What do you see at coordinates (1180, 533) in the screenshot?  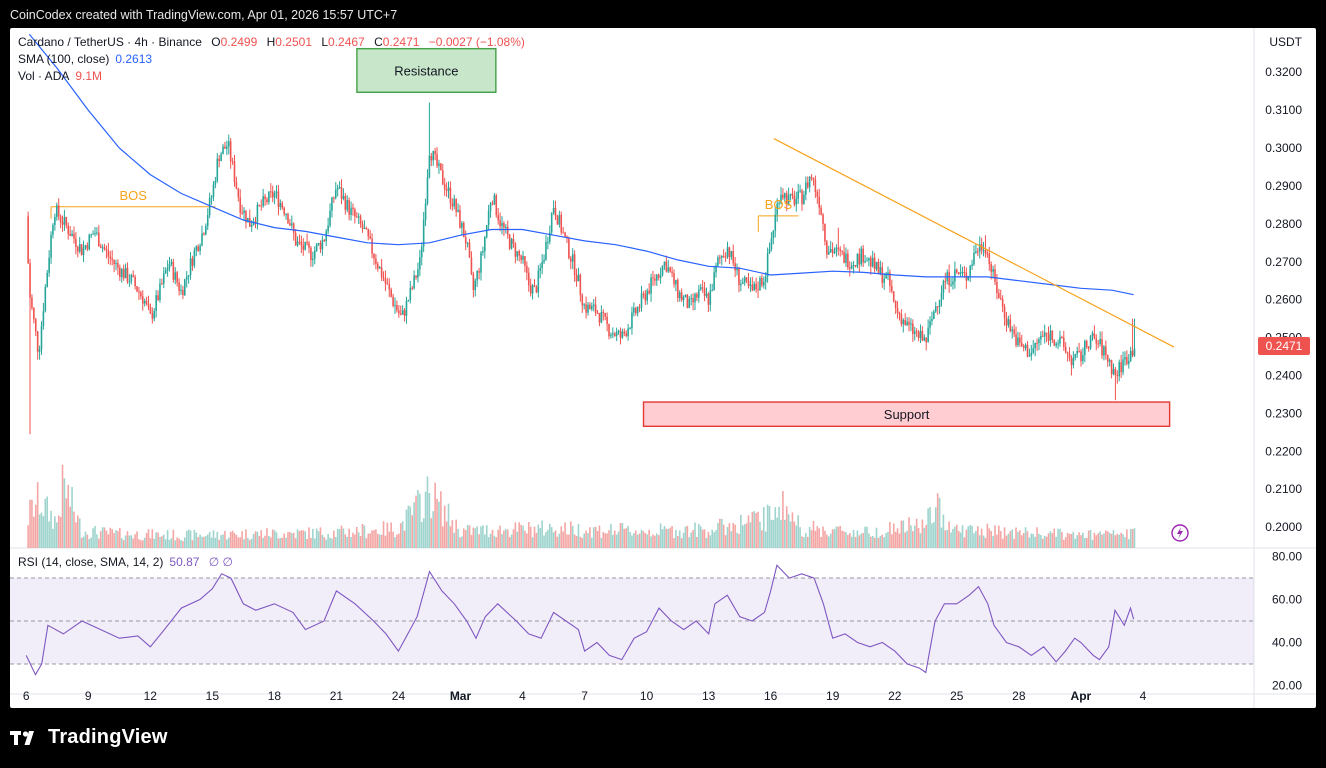 I see `lightning-icon` at bounding box center [1180, 533].